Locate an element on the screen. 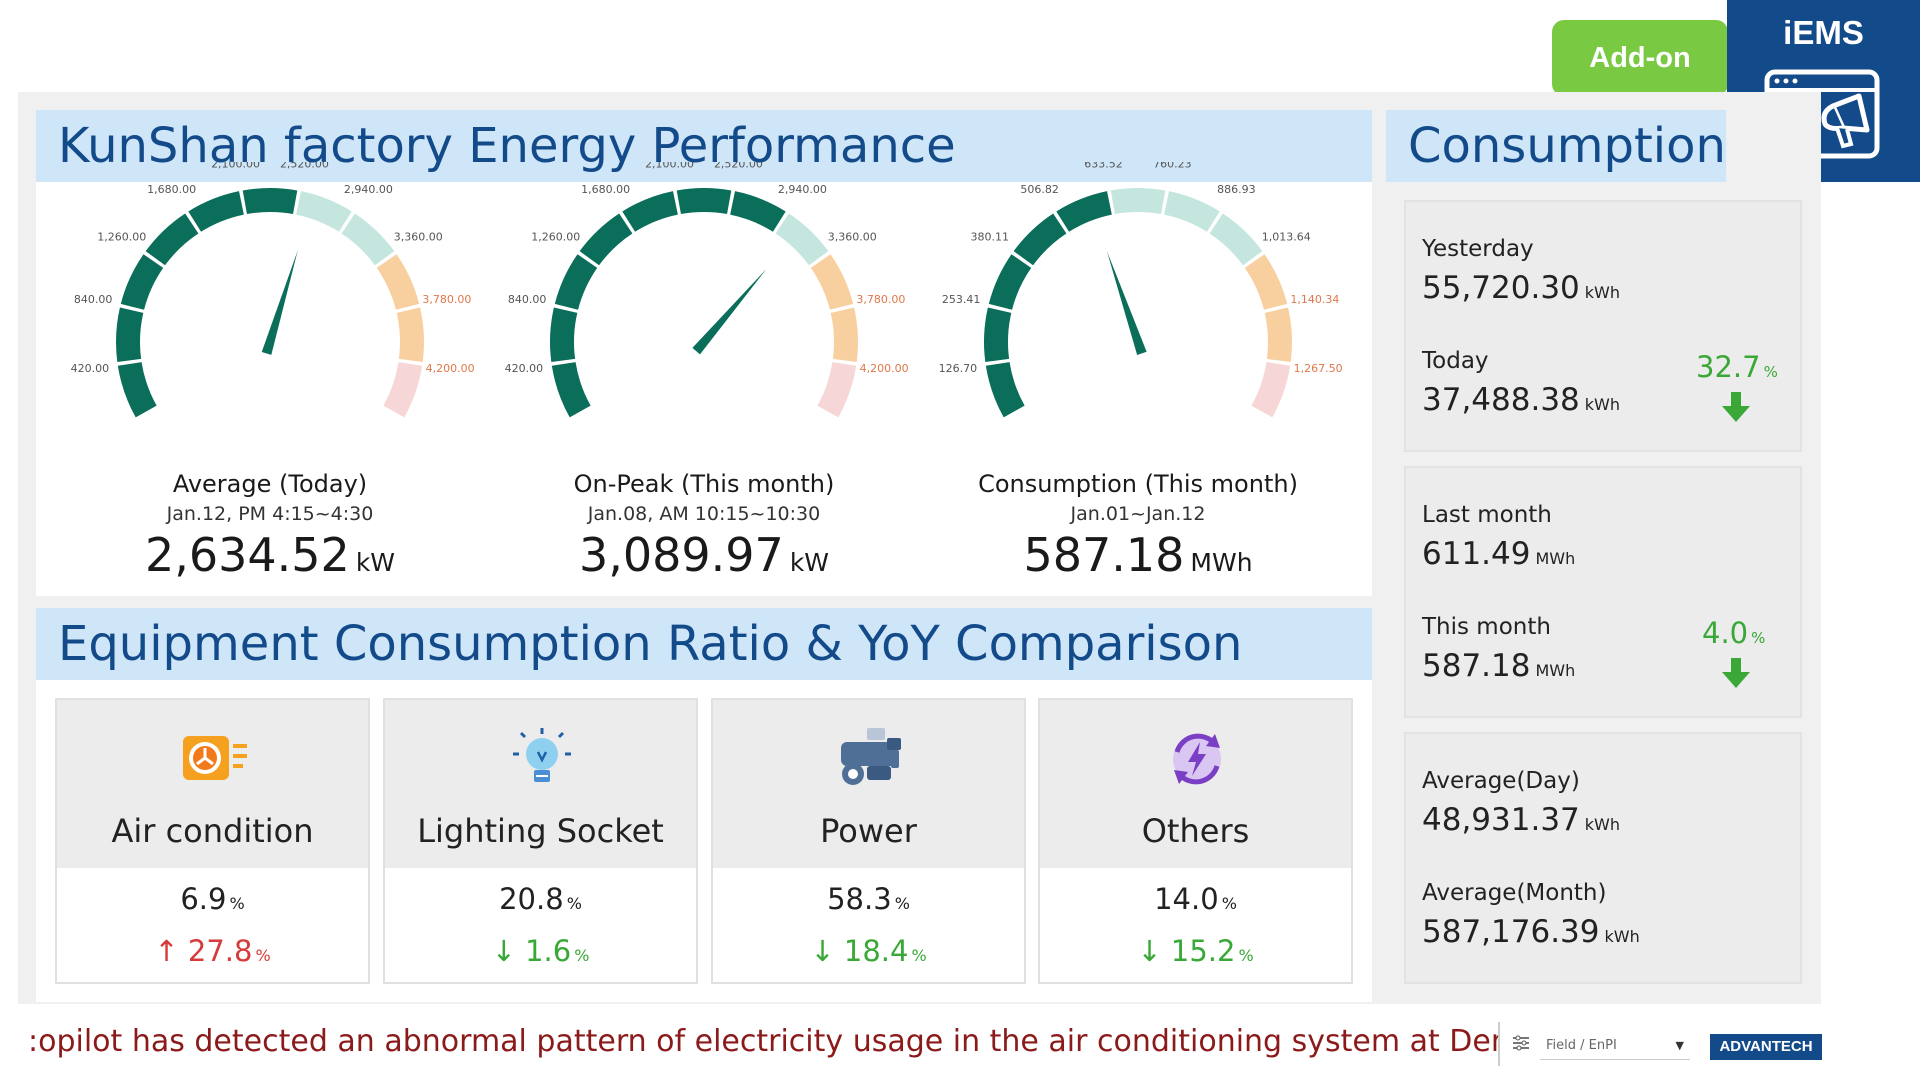  gauge-tick-label: 1,267.50 is located at coordinates (1318, 368).